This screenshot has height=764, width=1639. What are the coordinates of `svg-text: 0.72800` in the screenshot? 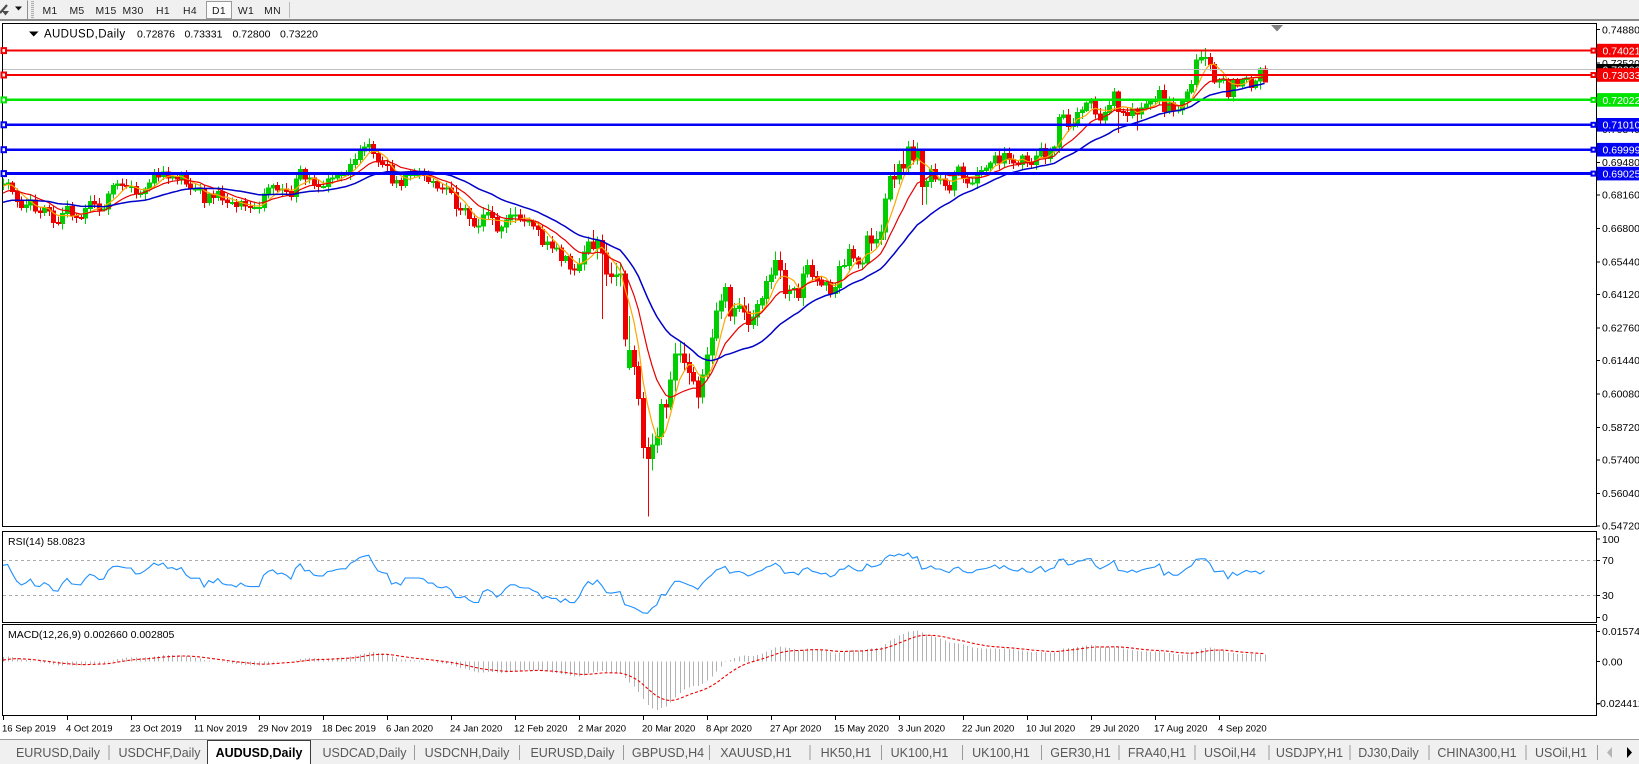 It's located at (252, 35).